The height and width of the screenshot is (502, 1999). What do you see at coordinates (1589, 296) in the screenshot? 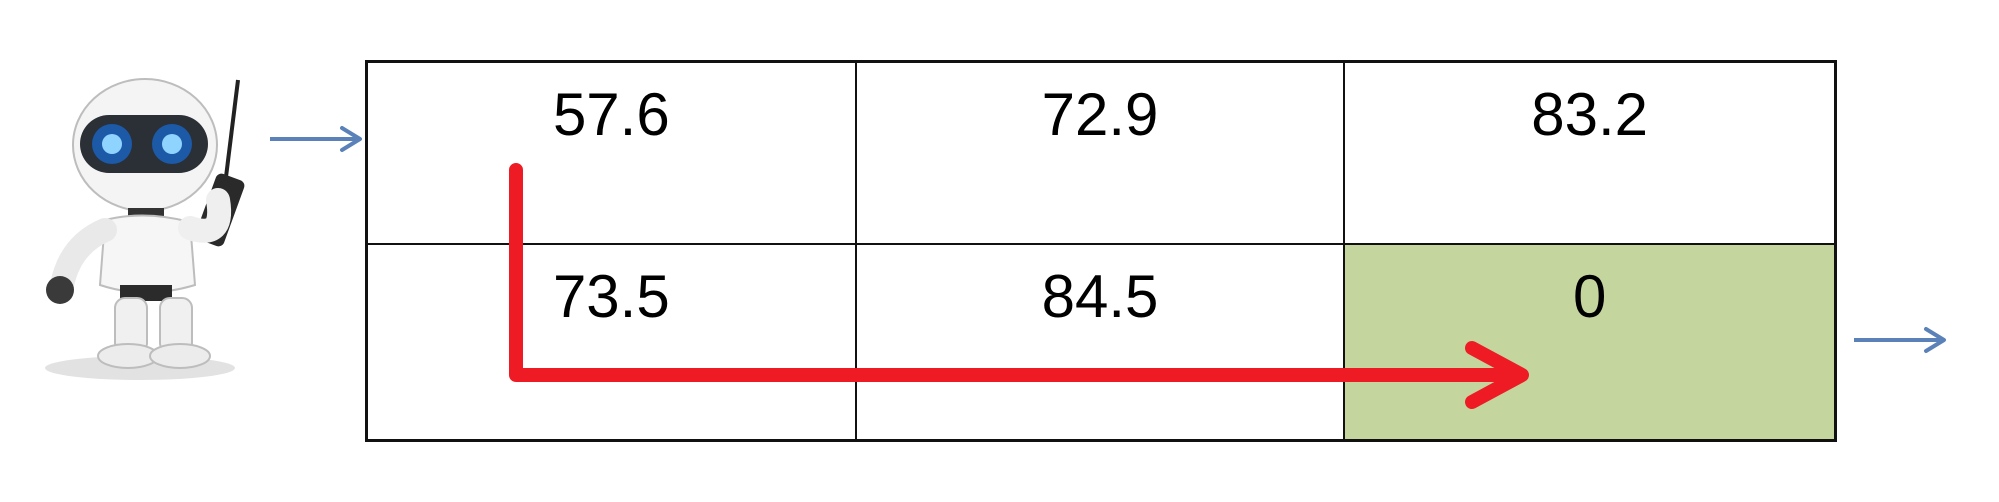
I see `cell-value: 0` at bounding box center [1589, 296].